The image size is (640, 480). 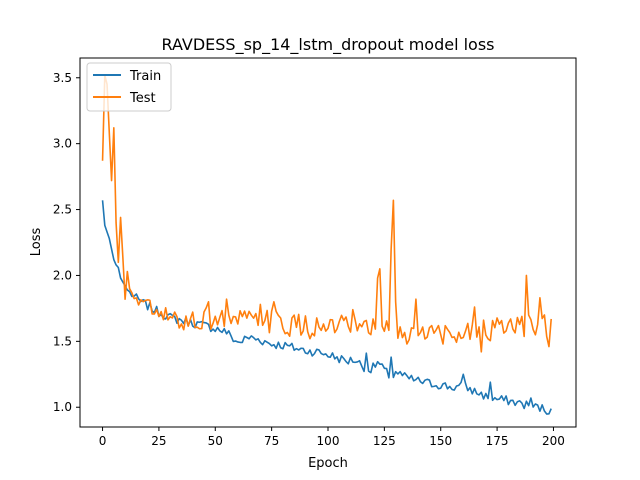 I want to click on x-tick-label: 125, so click(x=384, y=441).